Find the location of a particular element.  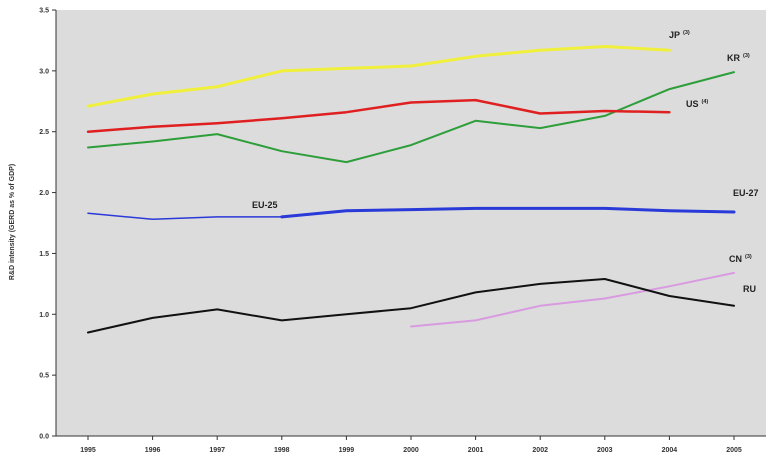

series-label-eu25: EU-25 is located at coordinates (265, 205).